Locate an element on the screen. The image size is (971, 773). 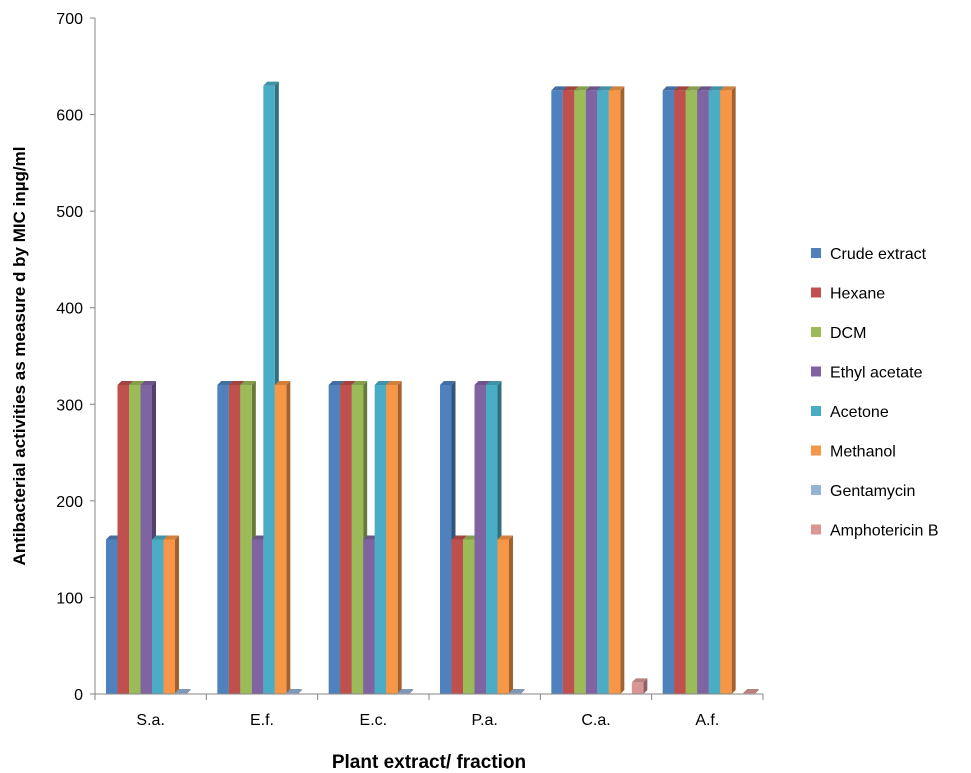
x-axis-title: Plant extract/ fraction is located at coordinates (429, 762).